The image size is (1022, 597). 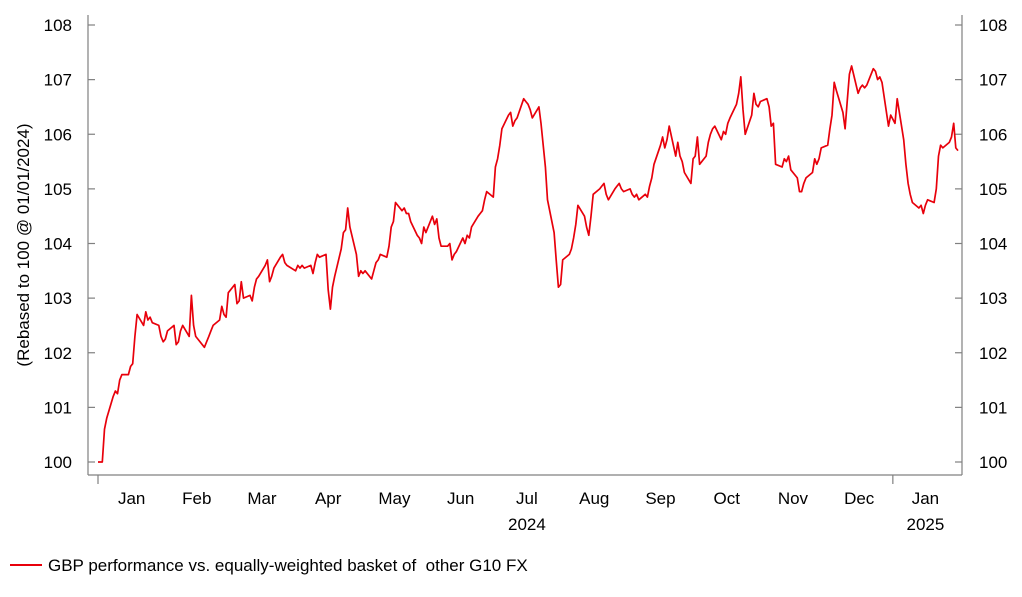 I want to click on x-month-label: Dec, so click(x=859, y=498).